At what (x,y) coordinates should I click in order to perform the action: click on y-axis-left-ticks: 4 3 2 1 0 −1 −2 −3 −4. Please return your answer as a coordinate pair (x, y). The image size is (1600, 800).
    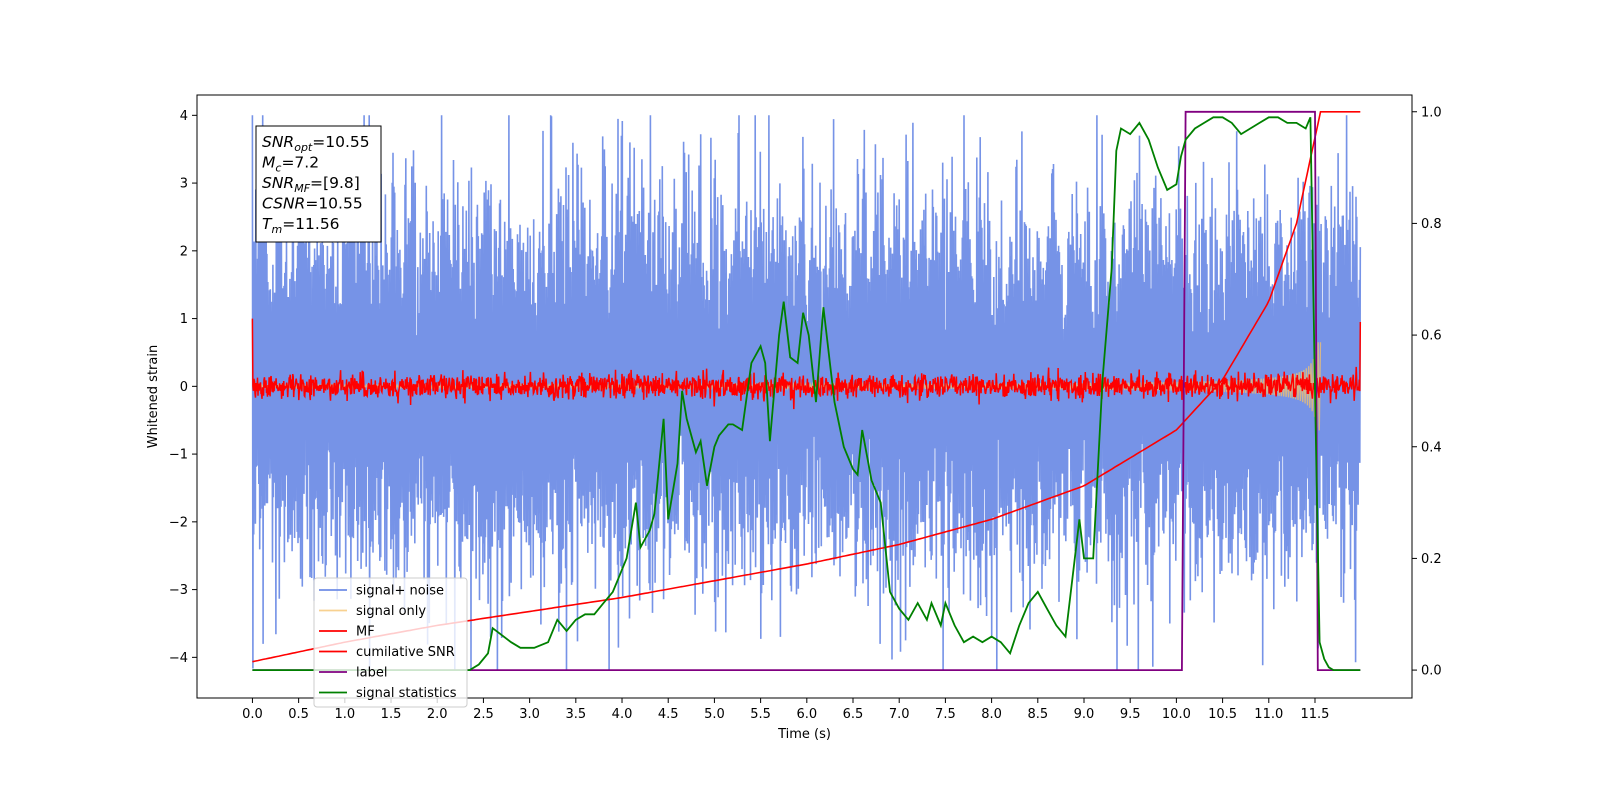
    Looking at the image, I should click on (183, 387).